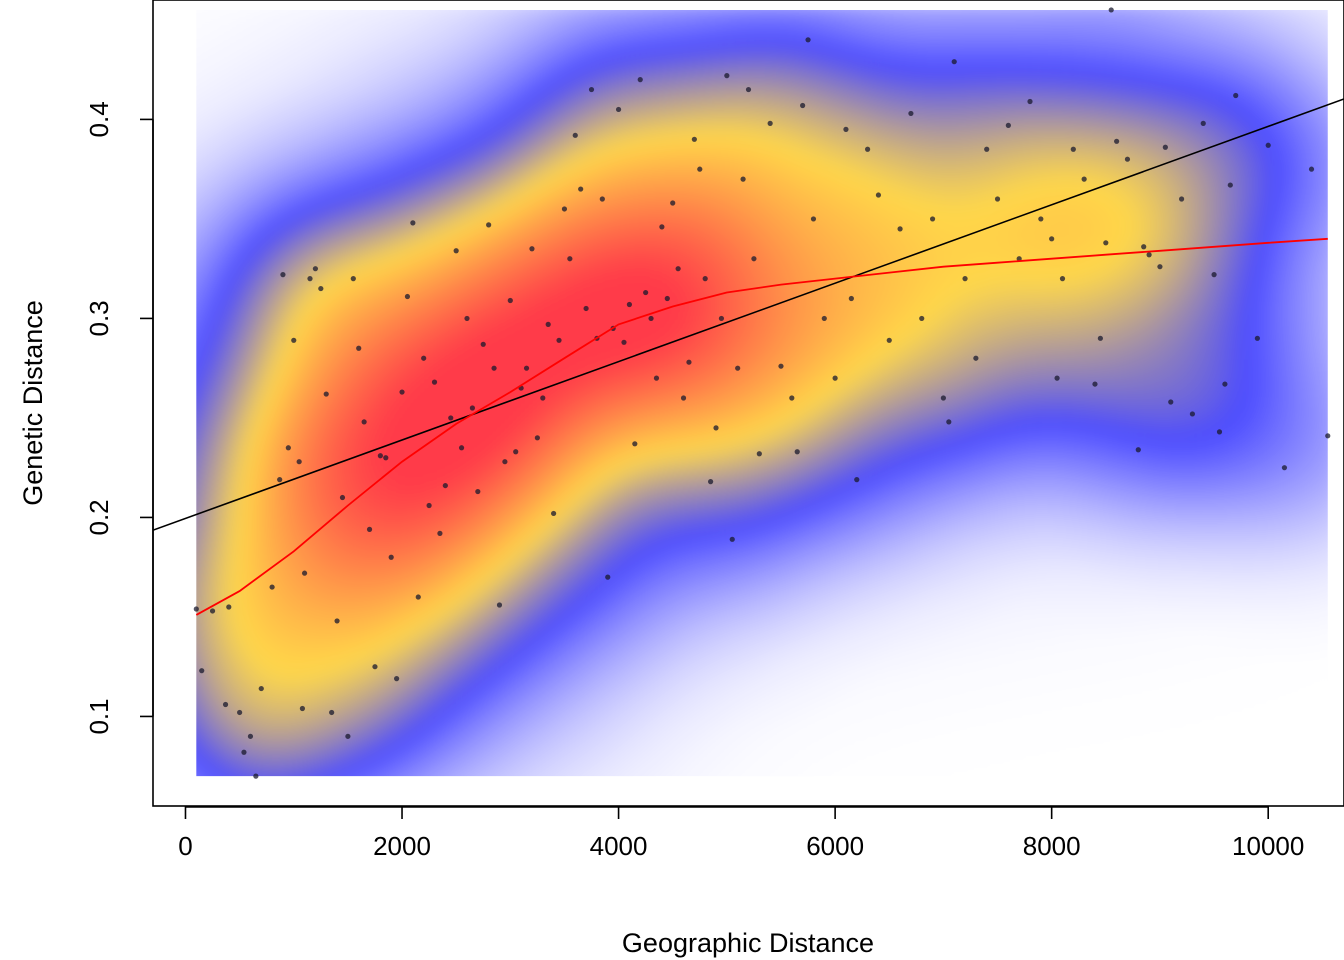 This screenshot has width=1344, height=960. What do you see at coordinates (1268, 846) in the screenshot?
I see `x-tick-label: 10000` at bounding box center [1268, 846].